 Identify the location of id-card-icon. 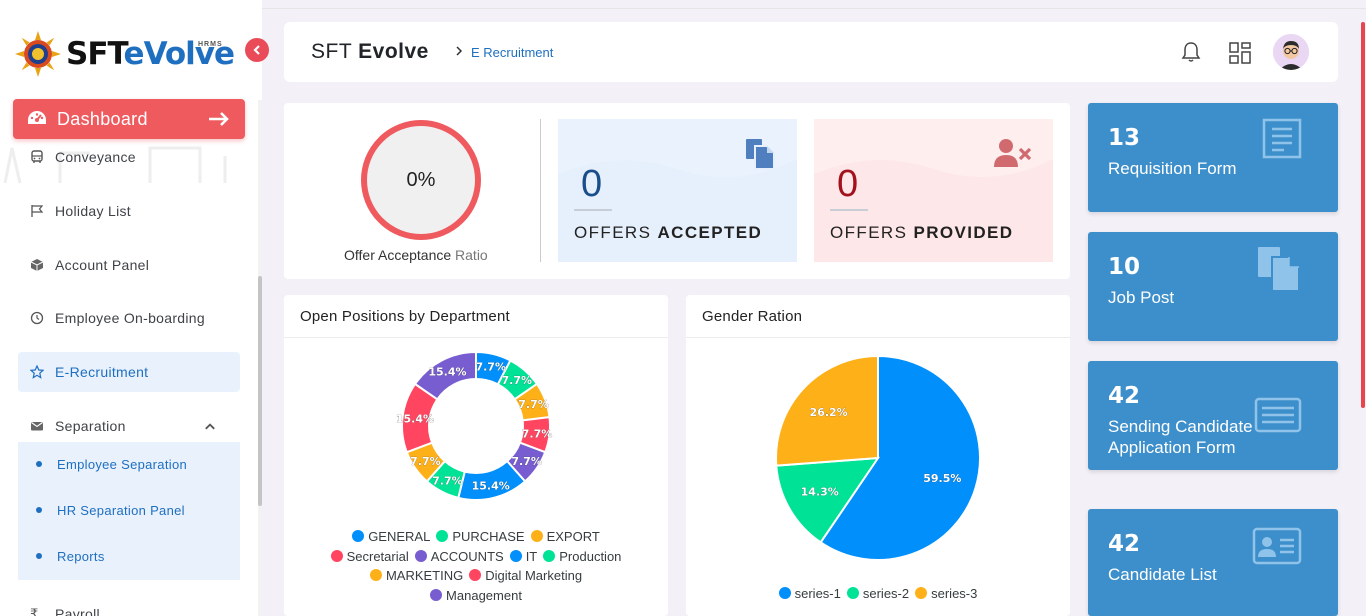
(1277, 546).